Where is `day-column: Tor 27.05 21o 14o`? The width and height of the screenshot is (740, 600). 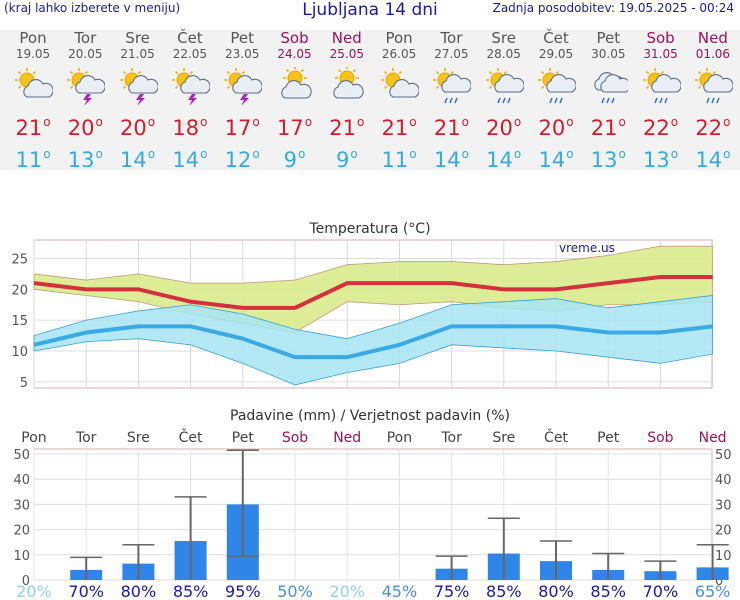
day-column: Tor 27.05 21o 14o is located at coordinates (451, 101).